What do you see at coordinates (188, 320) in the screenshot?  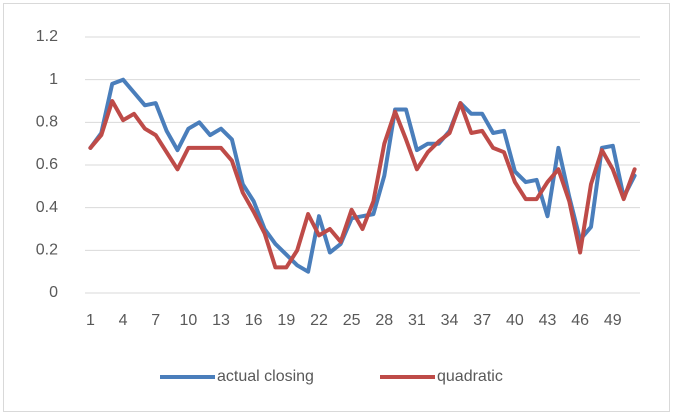 I see `x-tick-label: 10` at bounding box center [188, 320].